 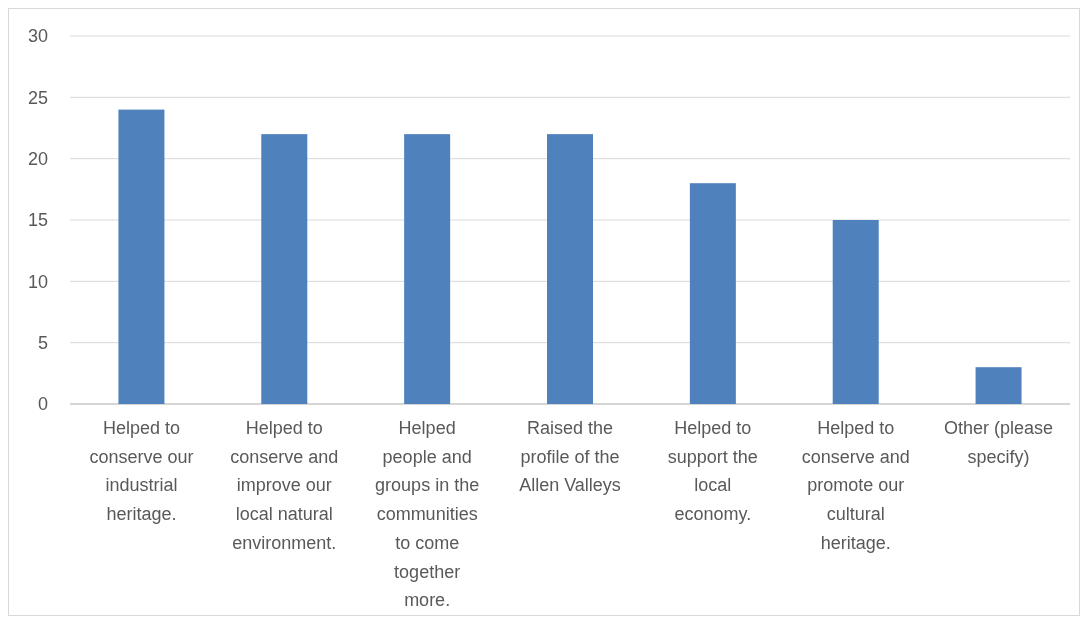 I want to click on x-tick-label: Helped to conserve and improve our local natural environment., so click(x=284, y=485).